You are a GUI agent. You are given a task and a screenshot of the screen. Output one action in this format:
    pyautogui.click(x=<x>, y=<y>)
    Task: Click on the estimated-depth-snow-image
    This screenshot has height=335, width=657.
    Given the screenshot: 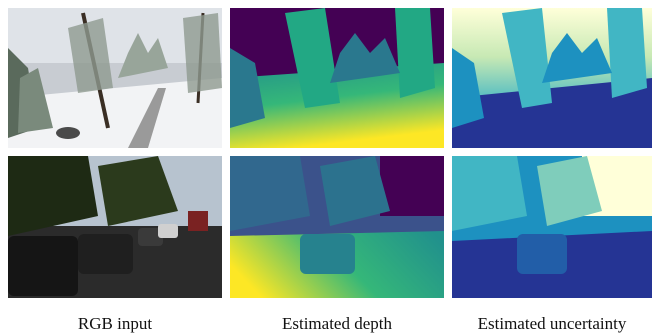 What is the action you would take?
    pyautogui.click(x=337, y=78)
    